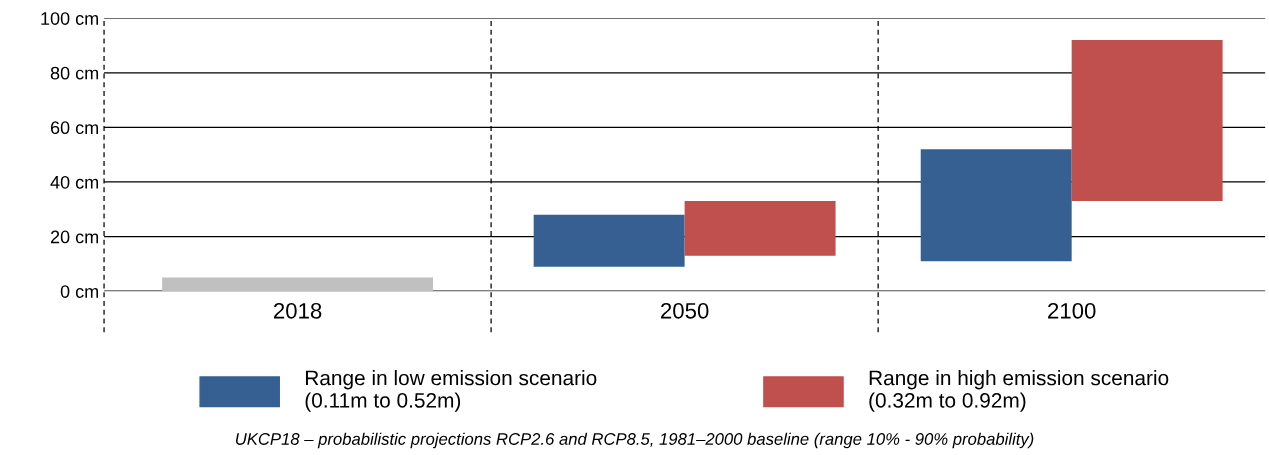 This screenshot has width=1269, height=455. What do you see at coordinates (1072, 310) in the screenshot?
I see `x-tick-label: 2100` at bounding box center [1072, 310].